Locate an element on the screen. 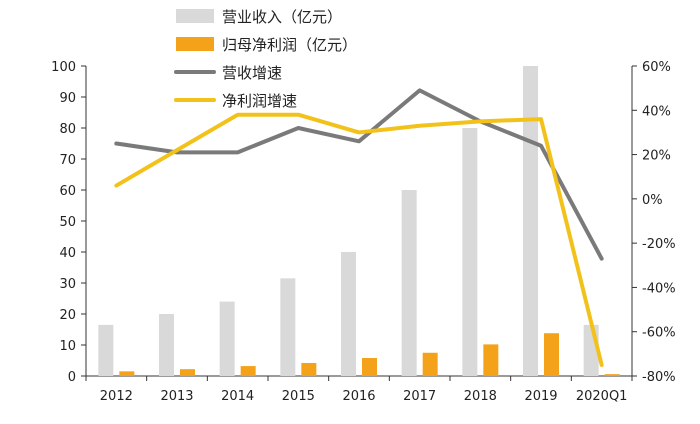 Image resolution: width=700 pixels, height=424 pixels. left-tick-label: 90 is located at coordinates (67, 98).